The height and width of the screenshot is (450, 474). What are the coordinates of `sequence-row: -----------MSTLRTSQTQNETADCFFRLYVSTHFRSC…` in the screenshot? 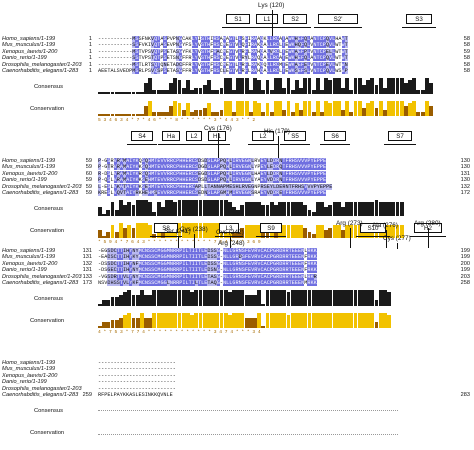 It's located at (223, 64).